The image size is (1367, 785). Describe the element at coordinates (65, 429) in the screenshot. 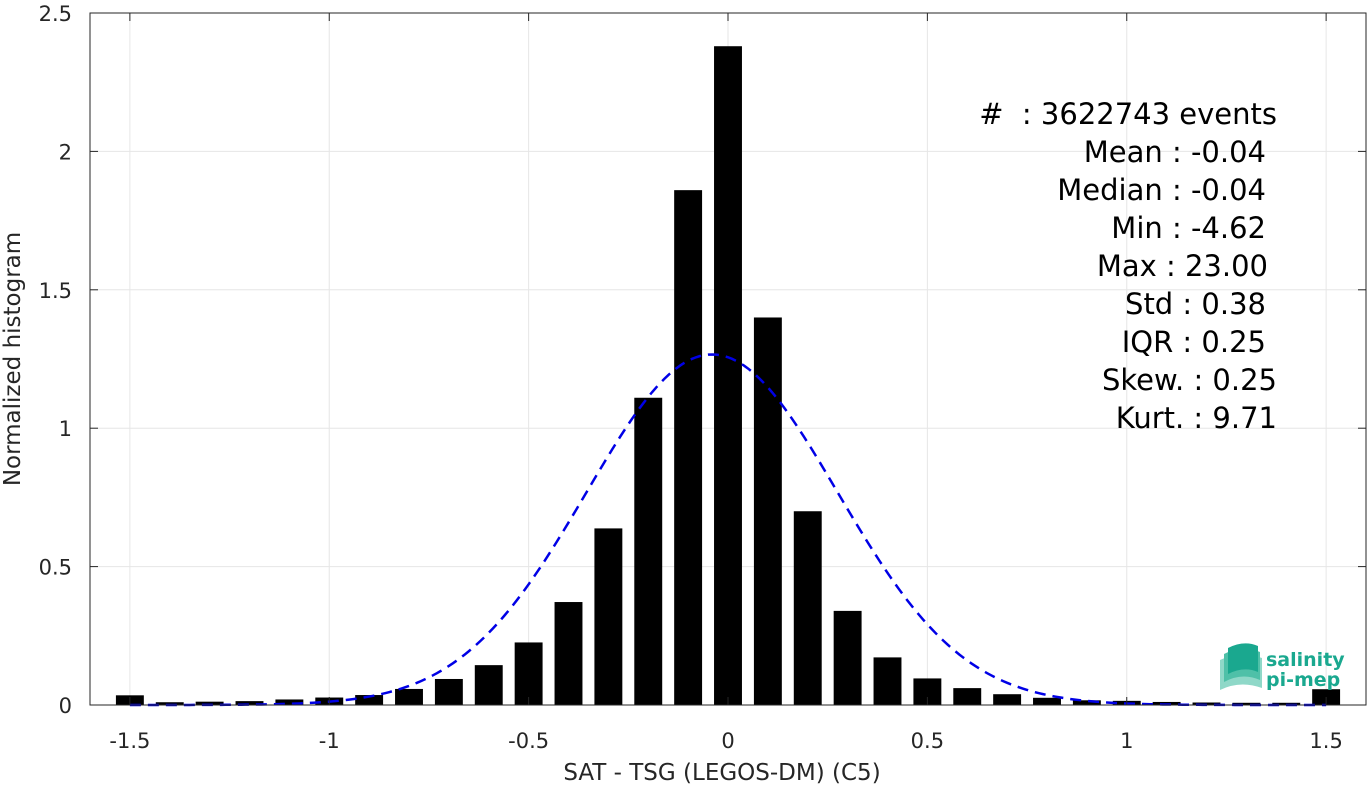

I see `y-tick-label: 1` at that location.